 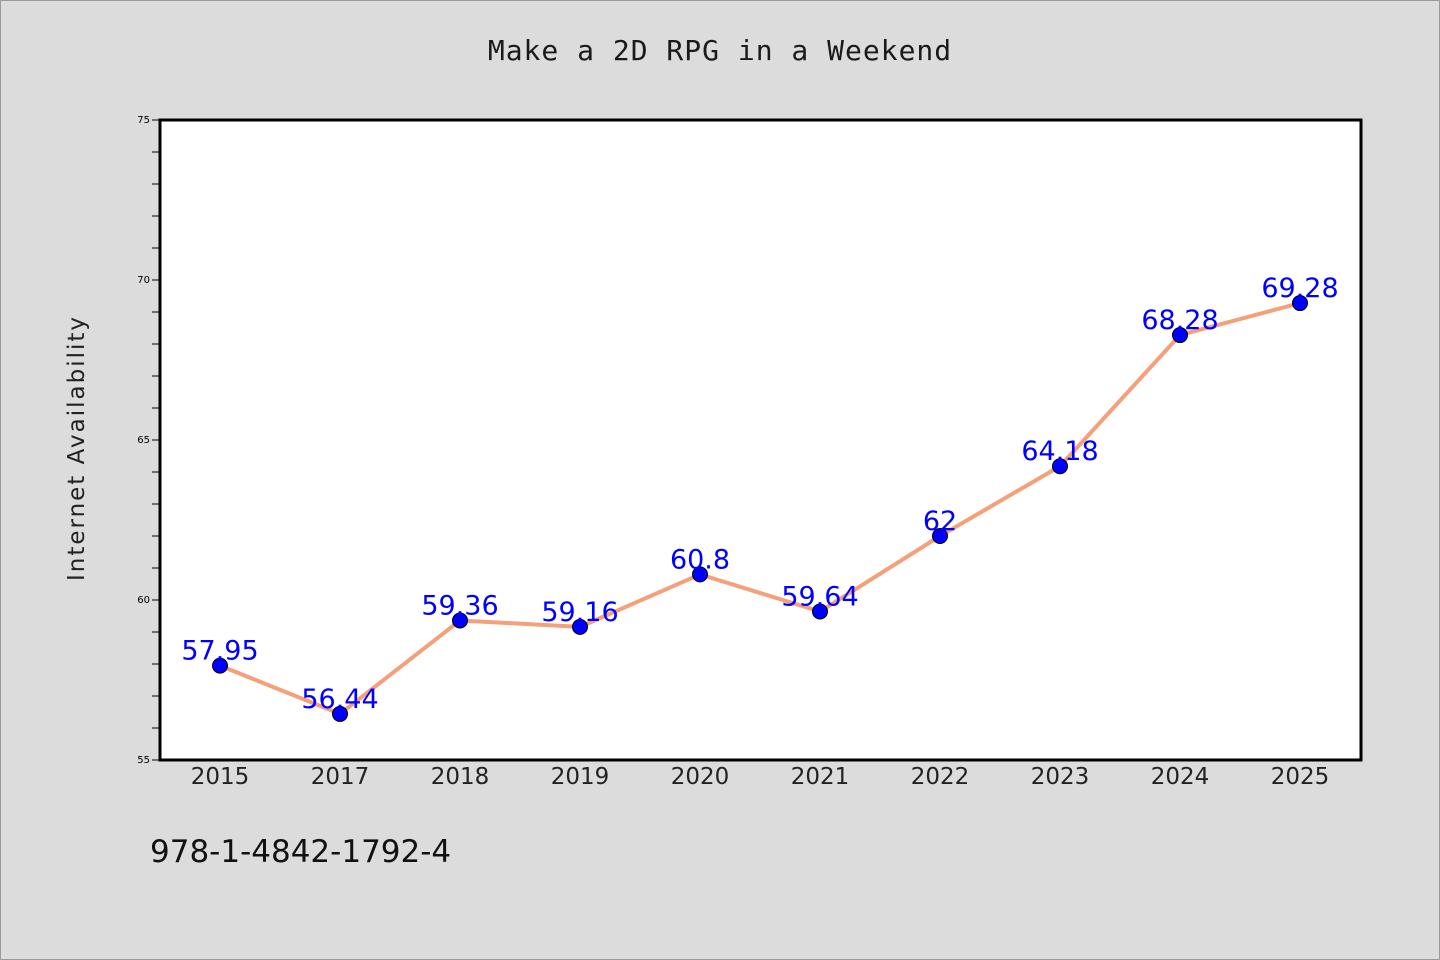 I want to click on data-label: 64.18, so click(x=1059, y=451).